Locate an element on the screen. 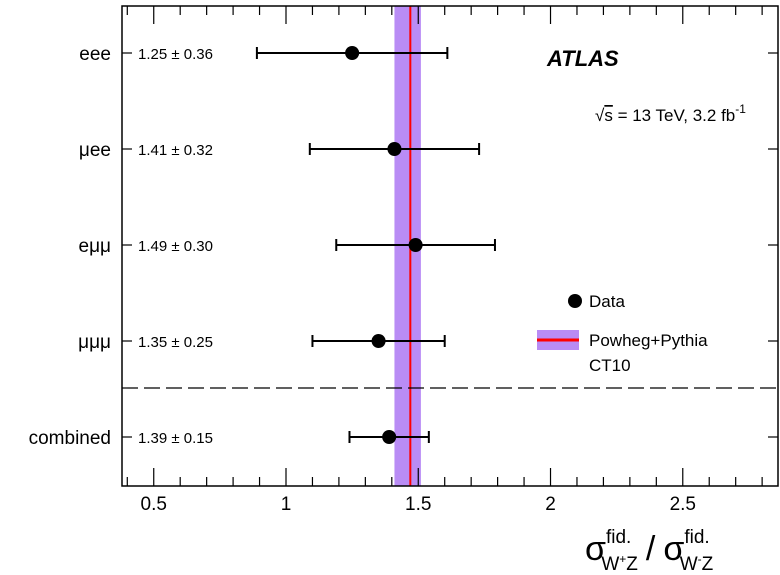  x-tick-label: 1 is located at coordinates (286, 504).